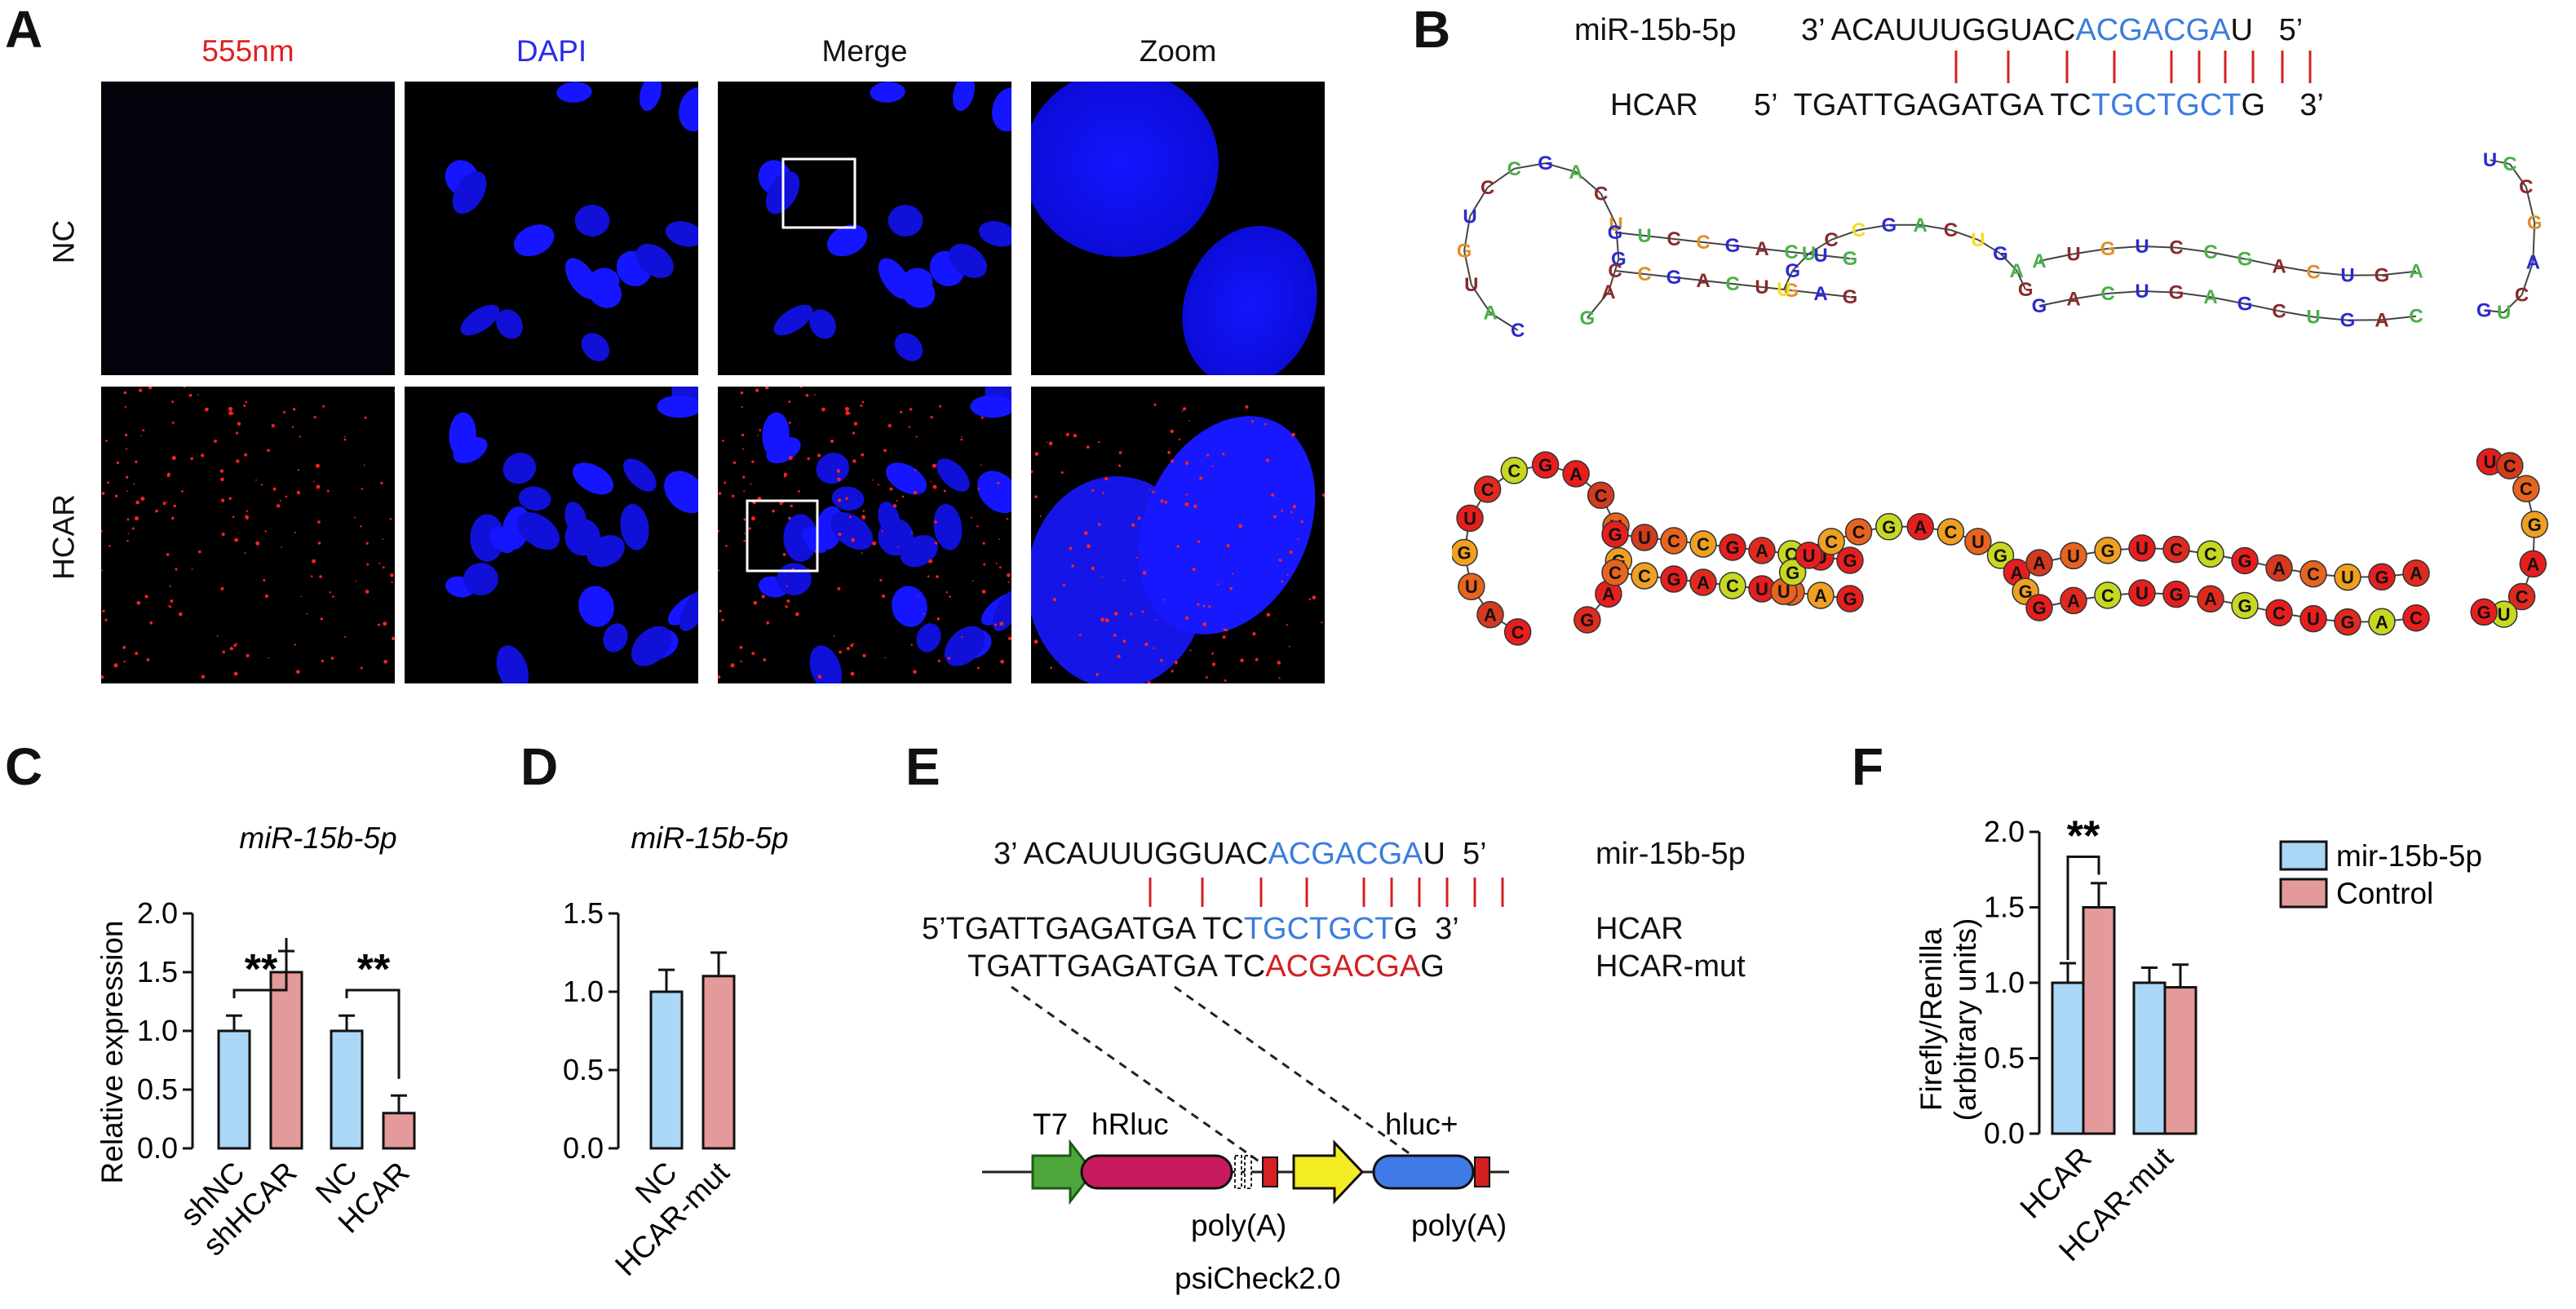  Describe the element at coordinates (709, 838) in the screenshot. I see `chart-d-title: miR-15b-5p` at that location.